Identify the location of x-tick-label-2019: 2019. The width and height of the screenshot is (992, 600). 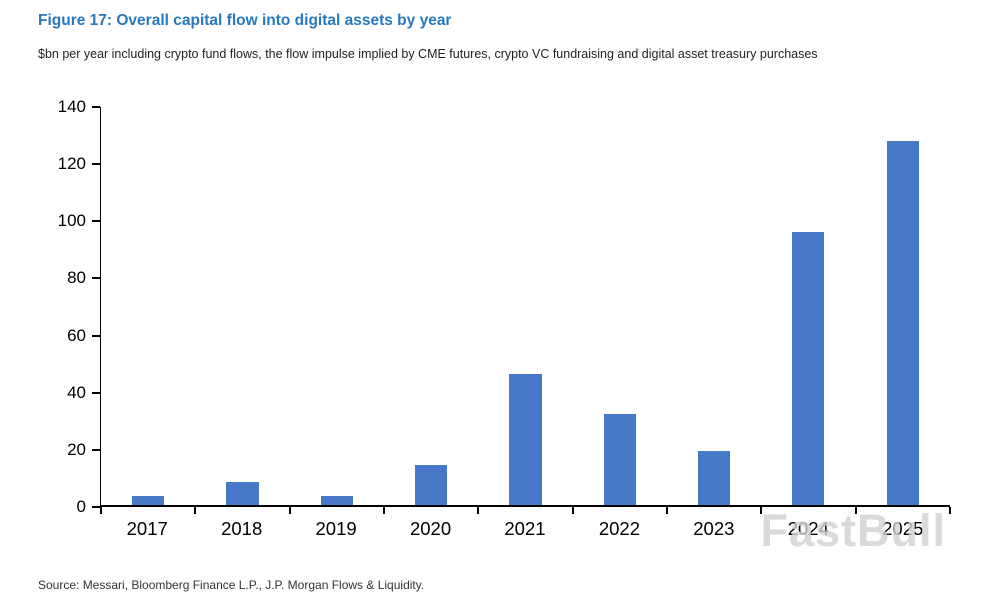
(336, 528).